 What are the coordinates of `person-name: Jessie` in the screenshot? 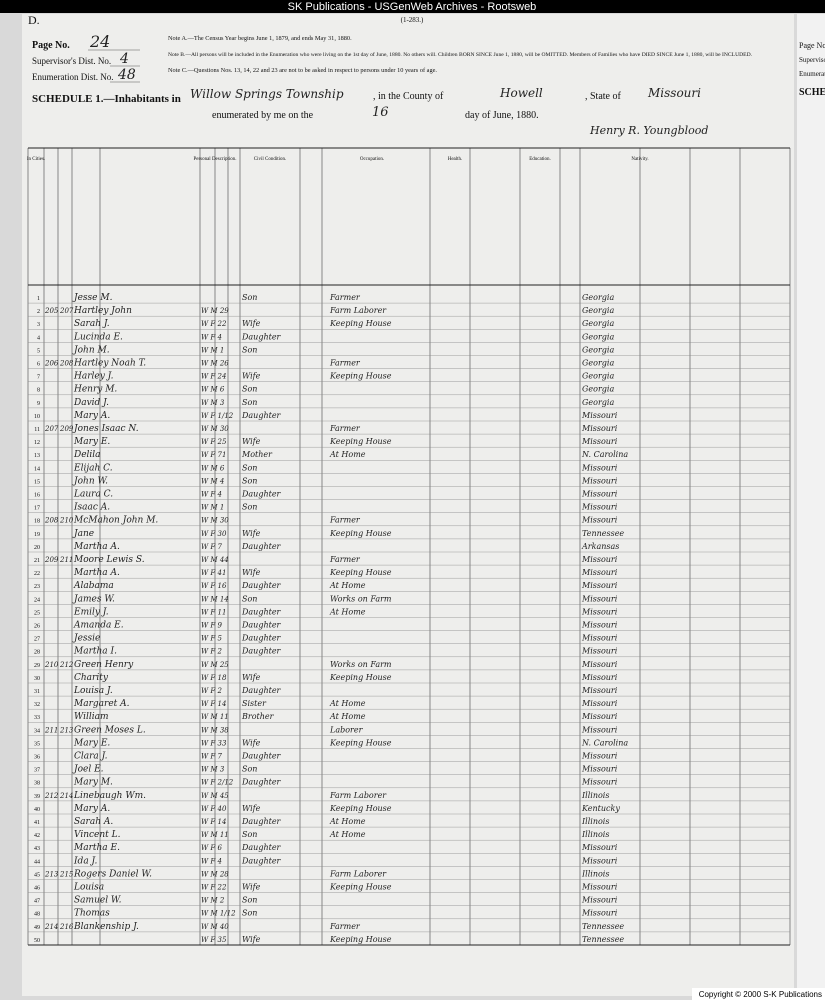 It's located at (86, 639).